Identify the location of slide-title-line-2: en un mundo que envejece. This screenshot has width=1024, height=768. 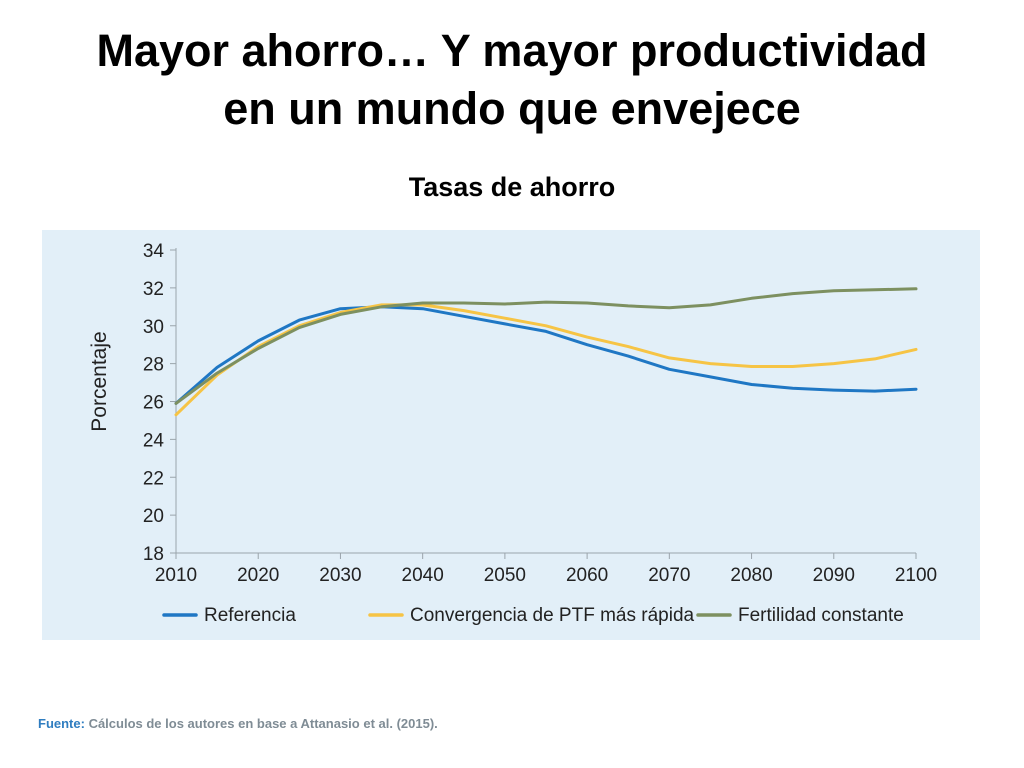
(512, 108).